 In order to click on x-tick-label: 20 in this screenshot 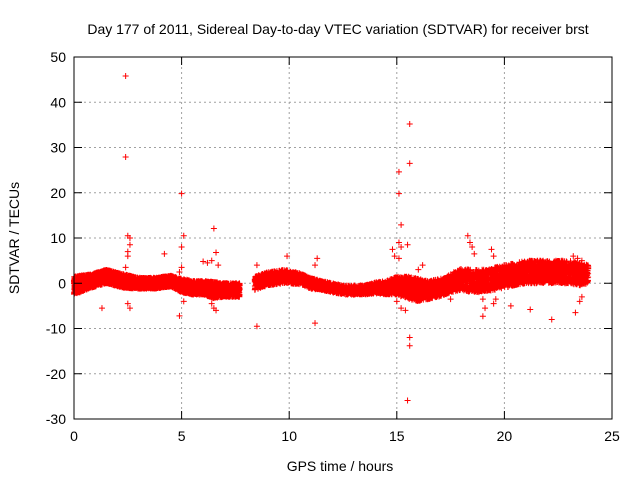, I will do `click(505, 436)`.